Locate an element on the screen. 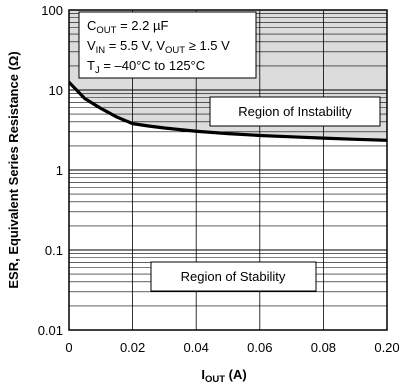 Image resolution: width=403 pixels, height=388 pixels. condition-line: COUT = 2.2 µF is located at coordinates (127, 27).